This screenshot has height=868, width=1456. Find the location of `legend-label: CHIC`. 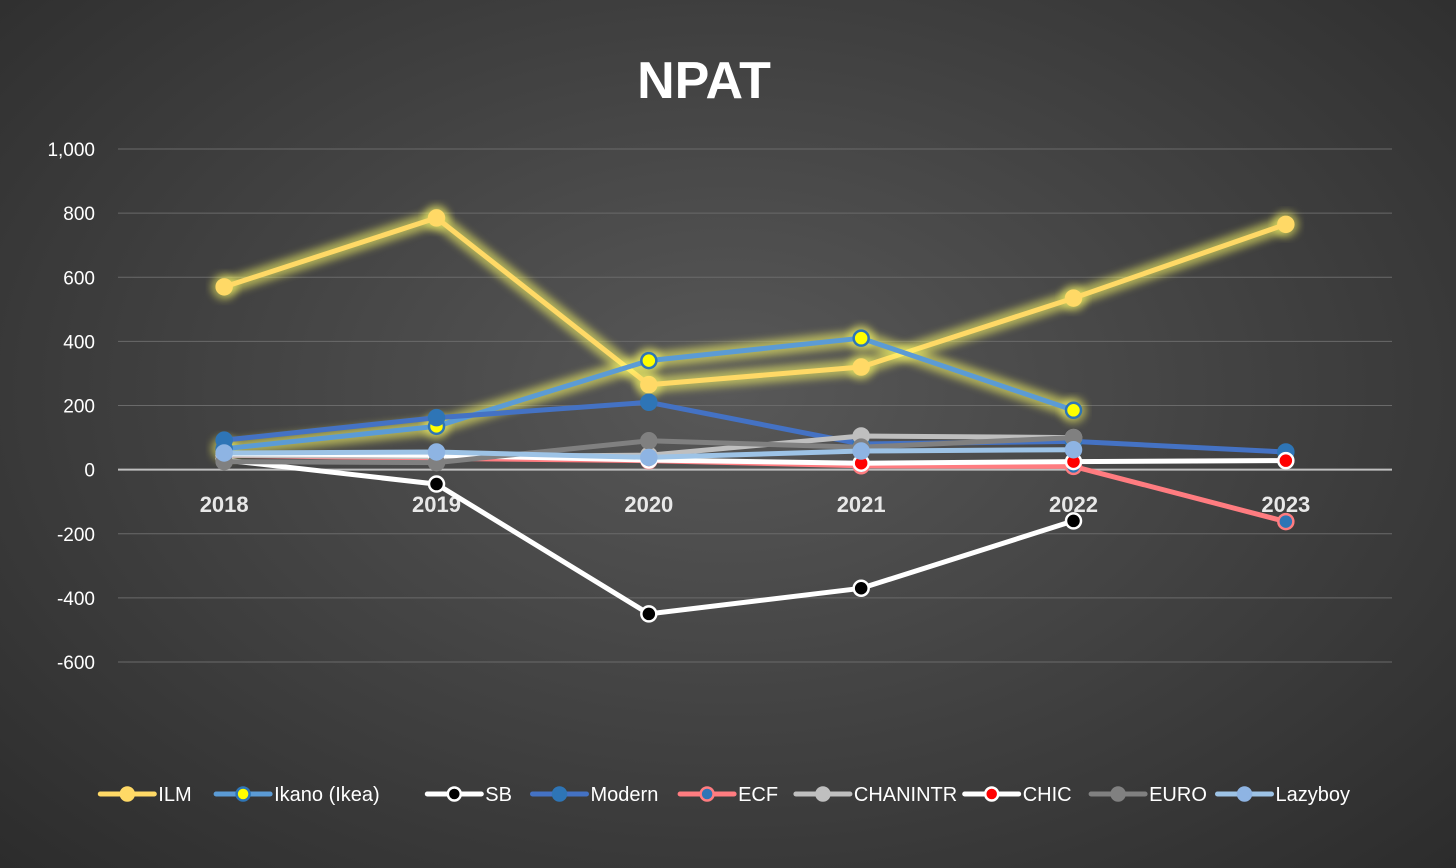

legend-label: CHIC is located at coordinates (1047, 795).